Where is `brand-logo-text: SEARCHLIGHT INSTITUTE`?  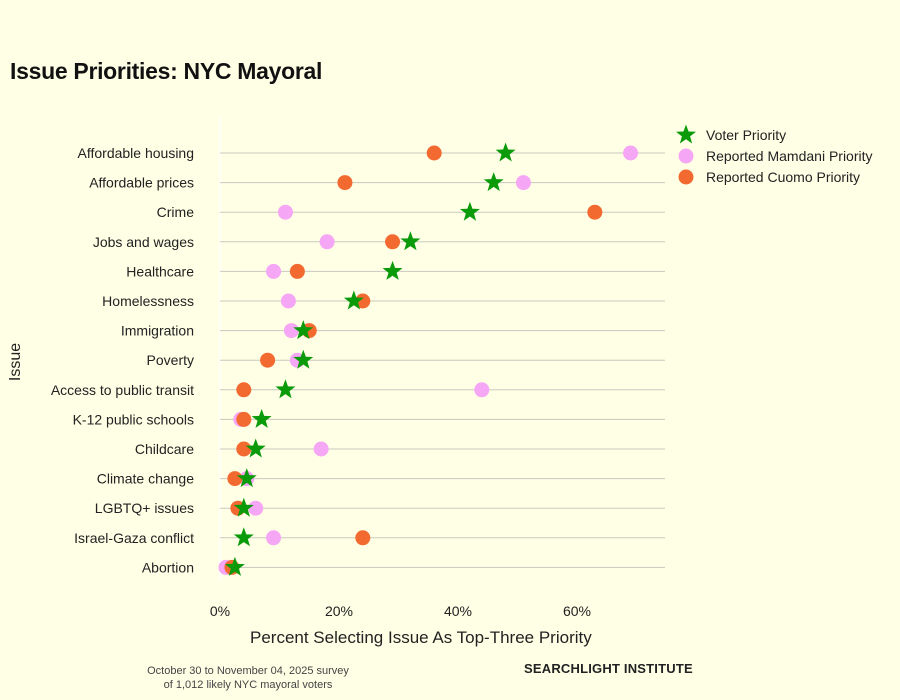
brand-logo-text: SEARCHLIGHT INSTITUTE is located at coordinates (608, 668).